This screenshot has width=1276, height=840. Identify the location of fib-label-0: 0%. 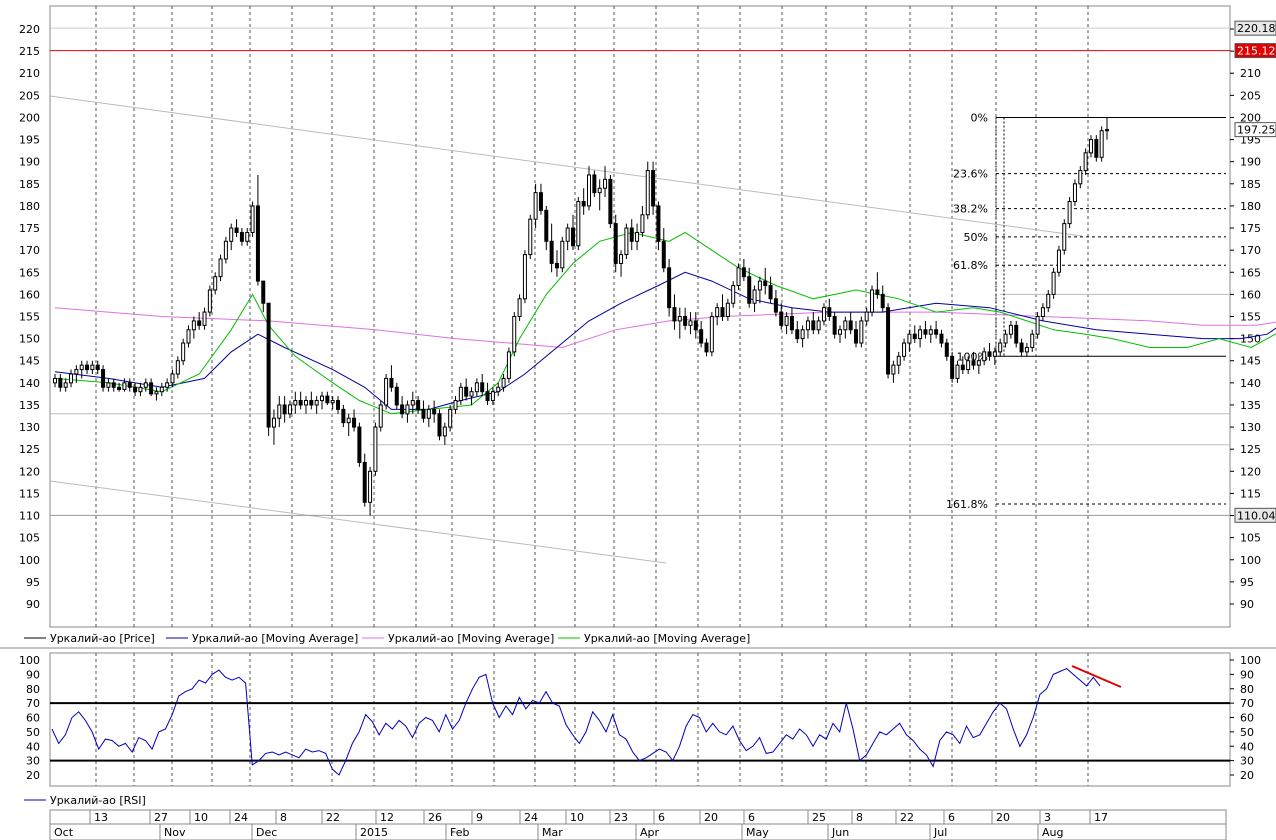
(979, 117).